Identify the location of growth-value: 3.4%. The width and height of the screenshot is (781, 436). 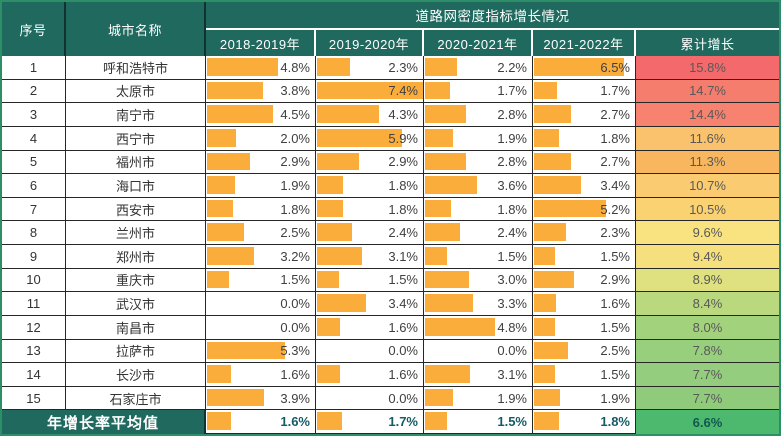
(403, 304).